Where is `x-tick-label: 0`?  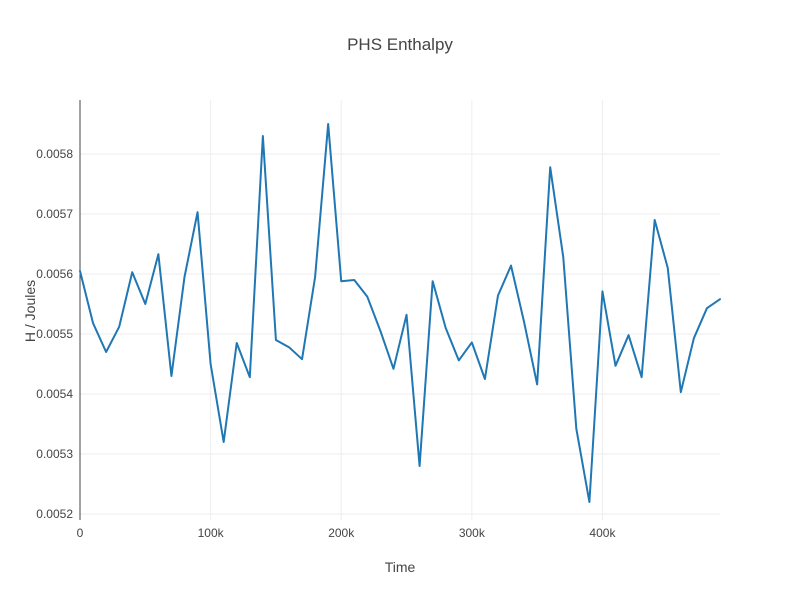 x-tick-label: 0 is located at coordinates (80, 533).